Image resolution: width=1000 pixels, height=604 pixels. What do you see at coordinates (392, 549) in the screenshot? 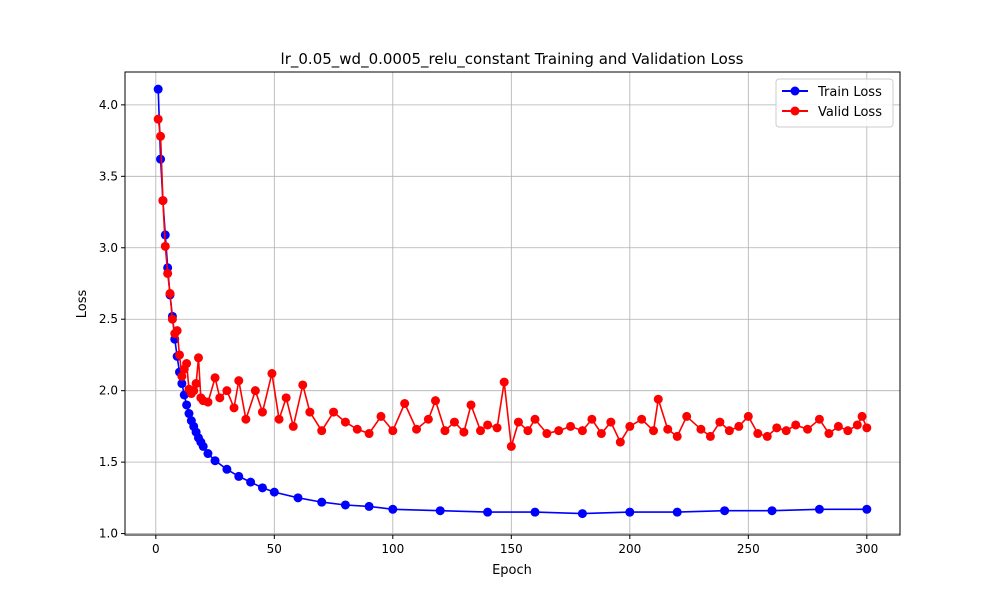
I see `x-tick-label: 100` at bounding box center [392, 549].